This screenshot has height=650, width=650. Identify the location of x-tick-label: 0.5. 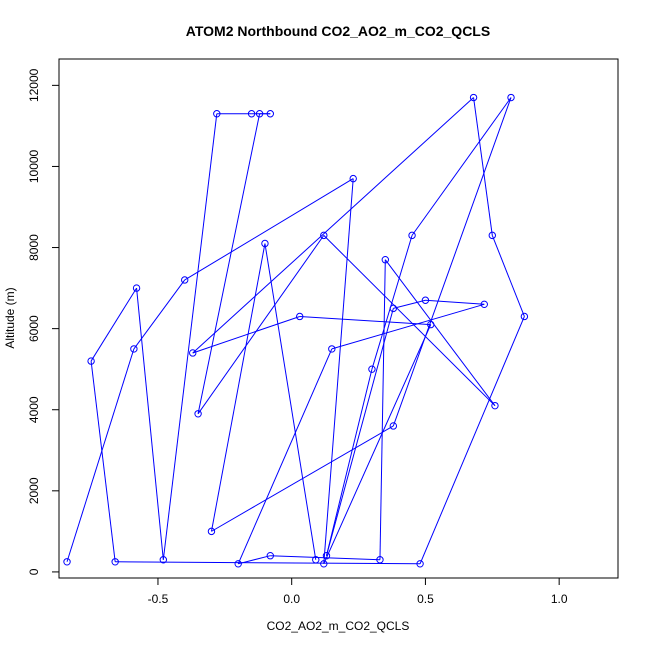
(425, 599).